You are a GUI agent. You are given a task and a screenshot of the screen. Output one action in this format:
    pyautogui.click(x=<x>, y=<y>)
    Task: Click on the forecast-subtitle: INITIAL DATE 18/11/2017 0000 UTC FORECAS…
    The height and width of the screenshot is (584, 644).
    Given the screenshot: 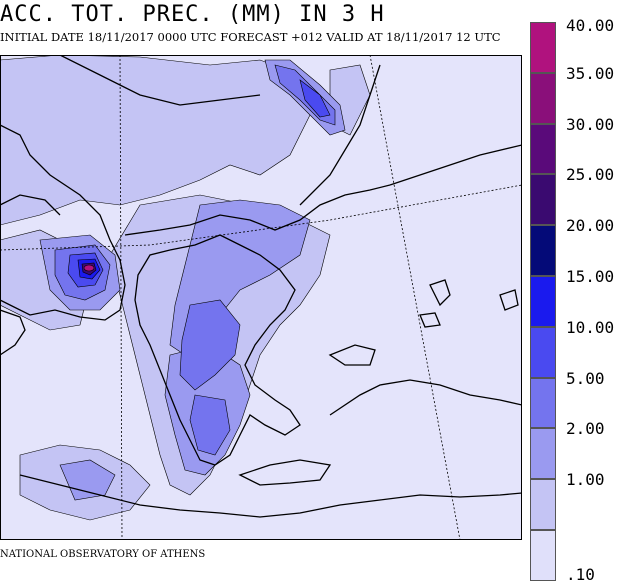 What is the action you would take?
    pyautogui.click(x=250, y=37)
    